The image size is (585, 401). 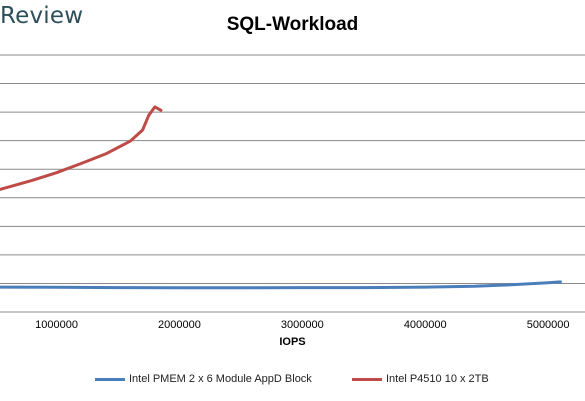 What do you see at coordinates (220, 379) in the screenshot?
I see `legend-label: Intel PMEM 2 x 6 Module AppD Block` at bounding box center [220, 379].